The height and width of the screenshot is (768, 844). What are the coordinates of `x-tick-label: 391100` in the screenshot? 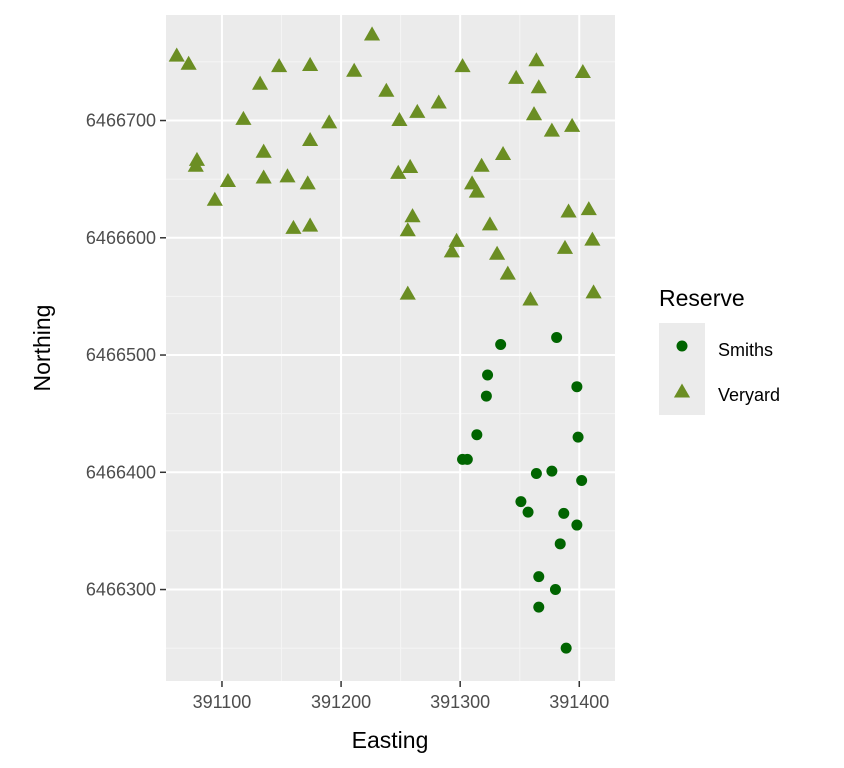 It's located at (222, 702).